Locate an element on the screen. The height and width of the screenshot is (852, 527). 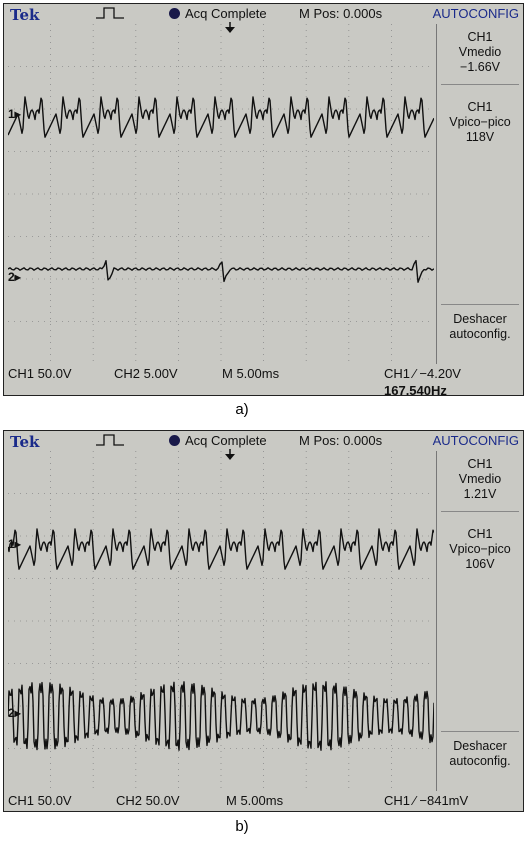
trigger-level: CH1 ∕ −841mV is located at coordinates (426, 800).